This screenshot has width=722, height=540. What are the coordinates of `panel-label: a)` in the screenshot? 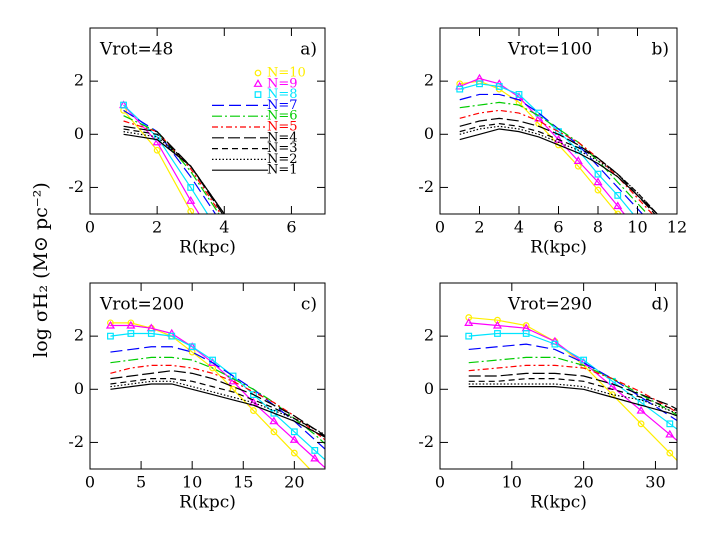 It's located at (308, 50).